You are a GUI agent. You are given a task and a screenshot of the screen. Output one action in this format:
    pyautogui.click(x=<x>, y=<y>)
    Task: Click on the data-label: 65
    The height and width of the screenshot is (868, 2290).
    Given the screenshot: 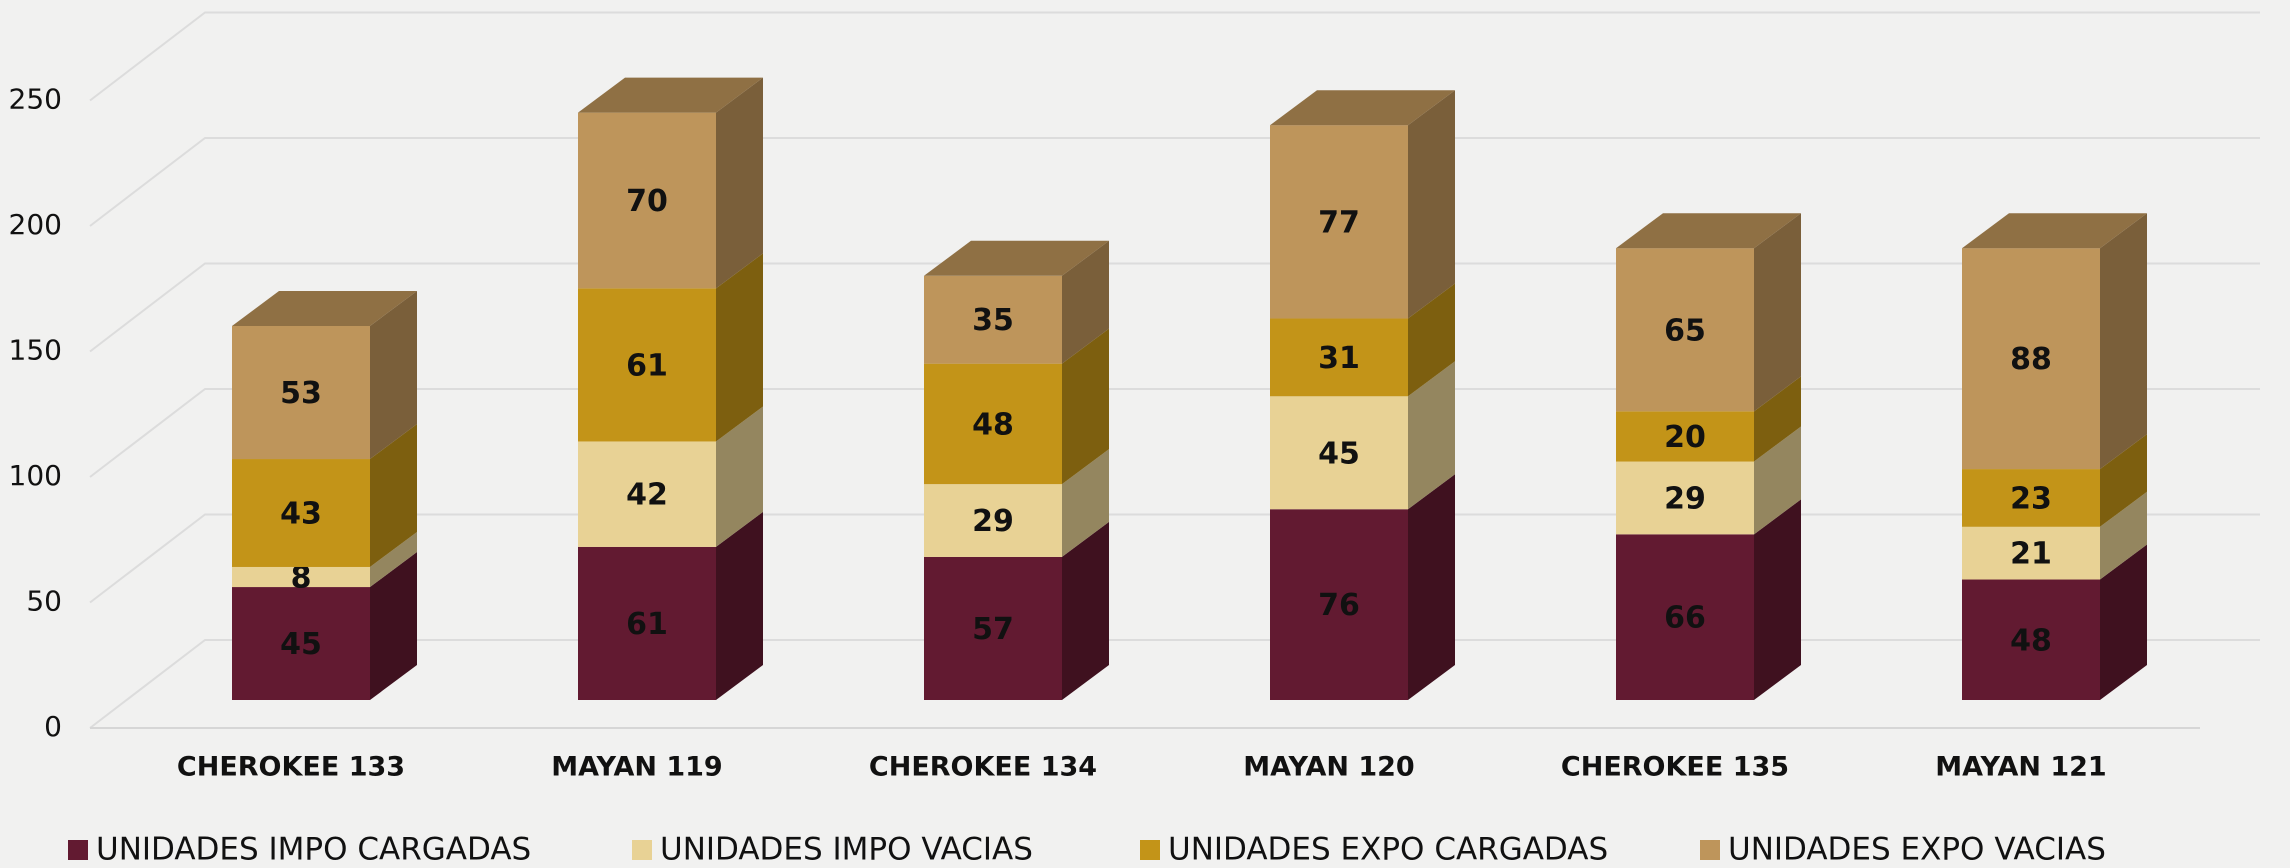 What is the action you would take?
    pyautogui.click(x=1685, y=330)
    